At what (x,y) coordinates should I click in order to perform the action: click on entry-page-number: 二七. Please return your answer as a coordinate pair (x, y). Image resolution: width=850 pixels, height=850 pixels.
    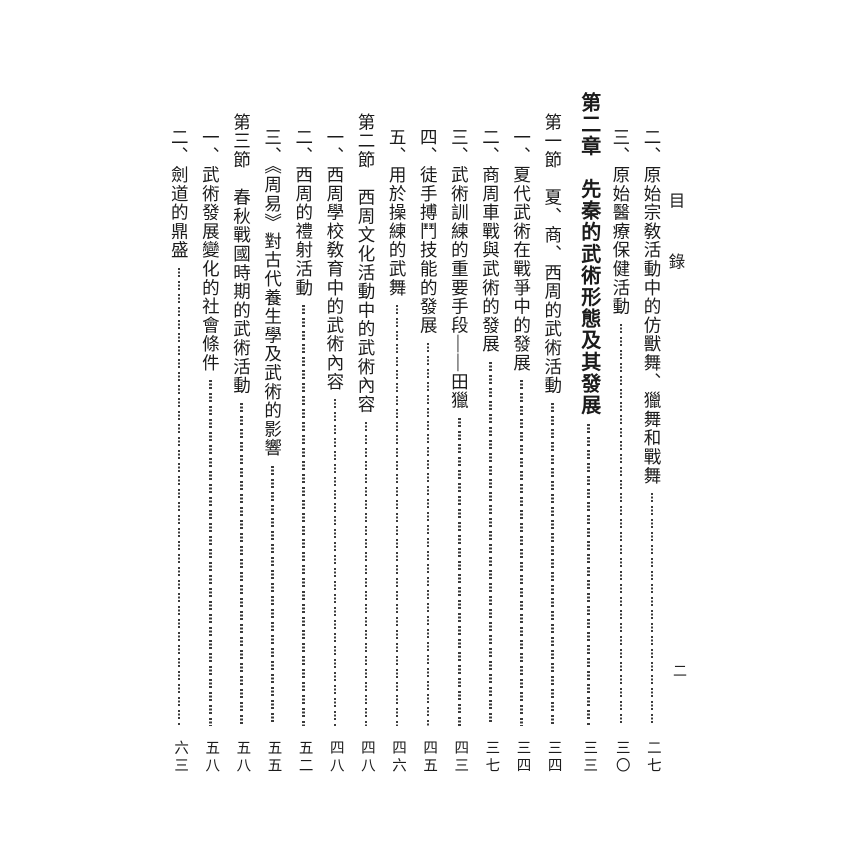
    Looking at the image, I should click on (652, 757).